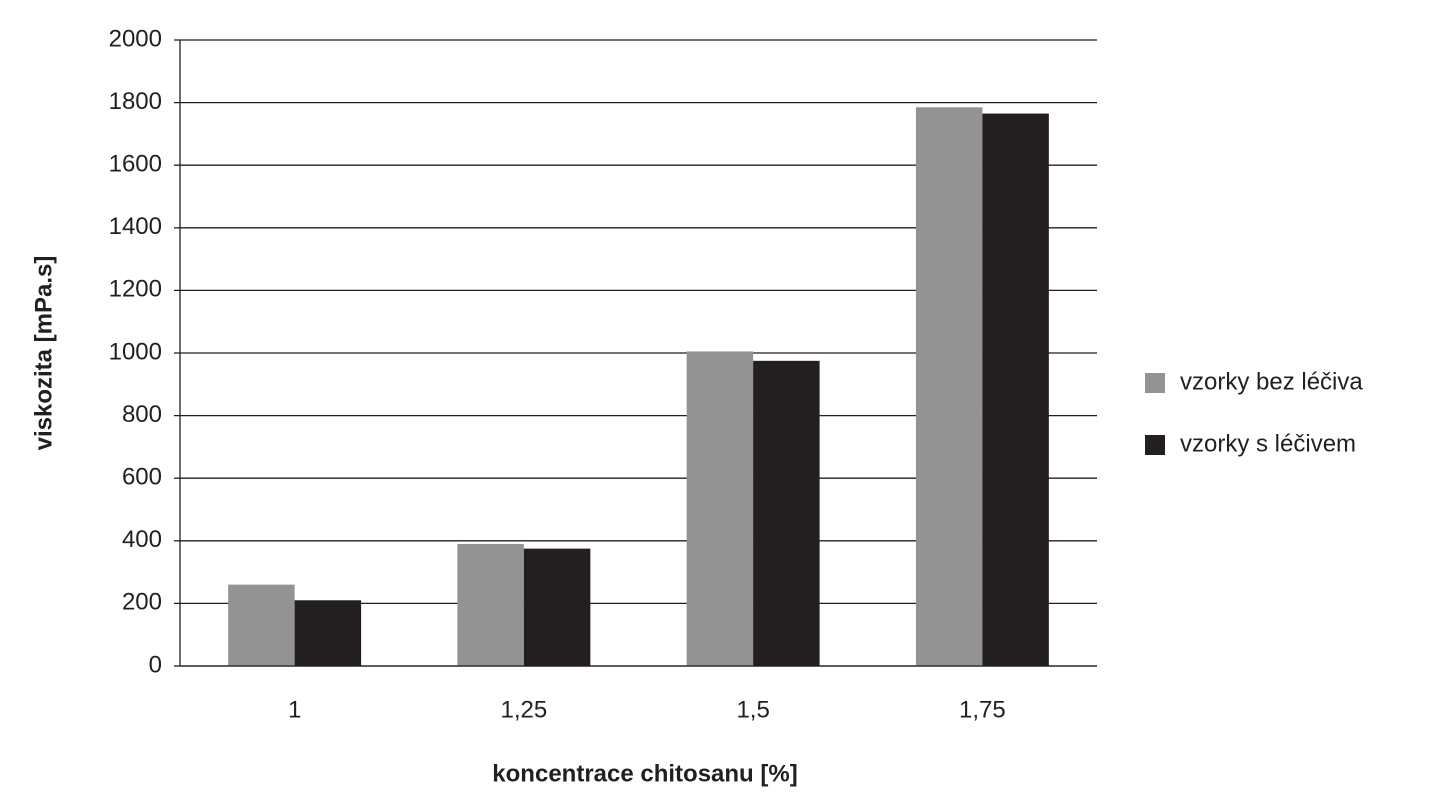 This screenshot has width=1455, height=800. I want to click on y-tick-label: 0, so click(155, 664).